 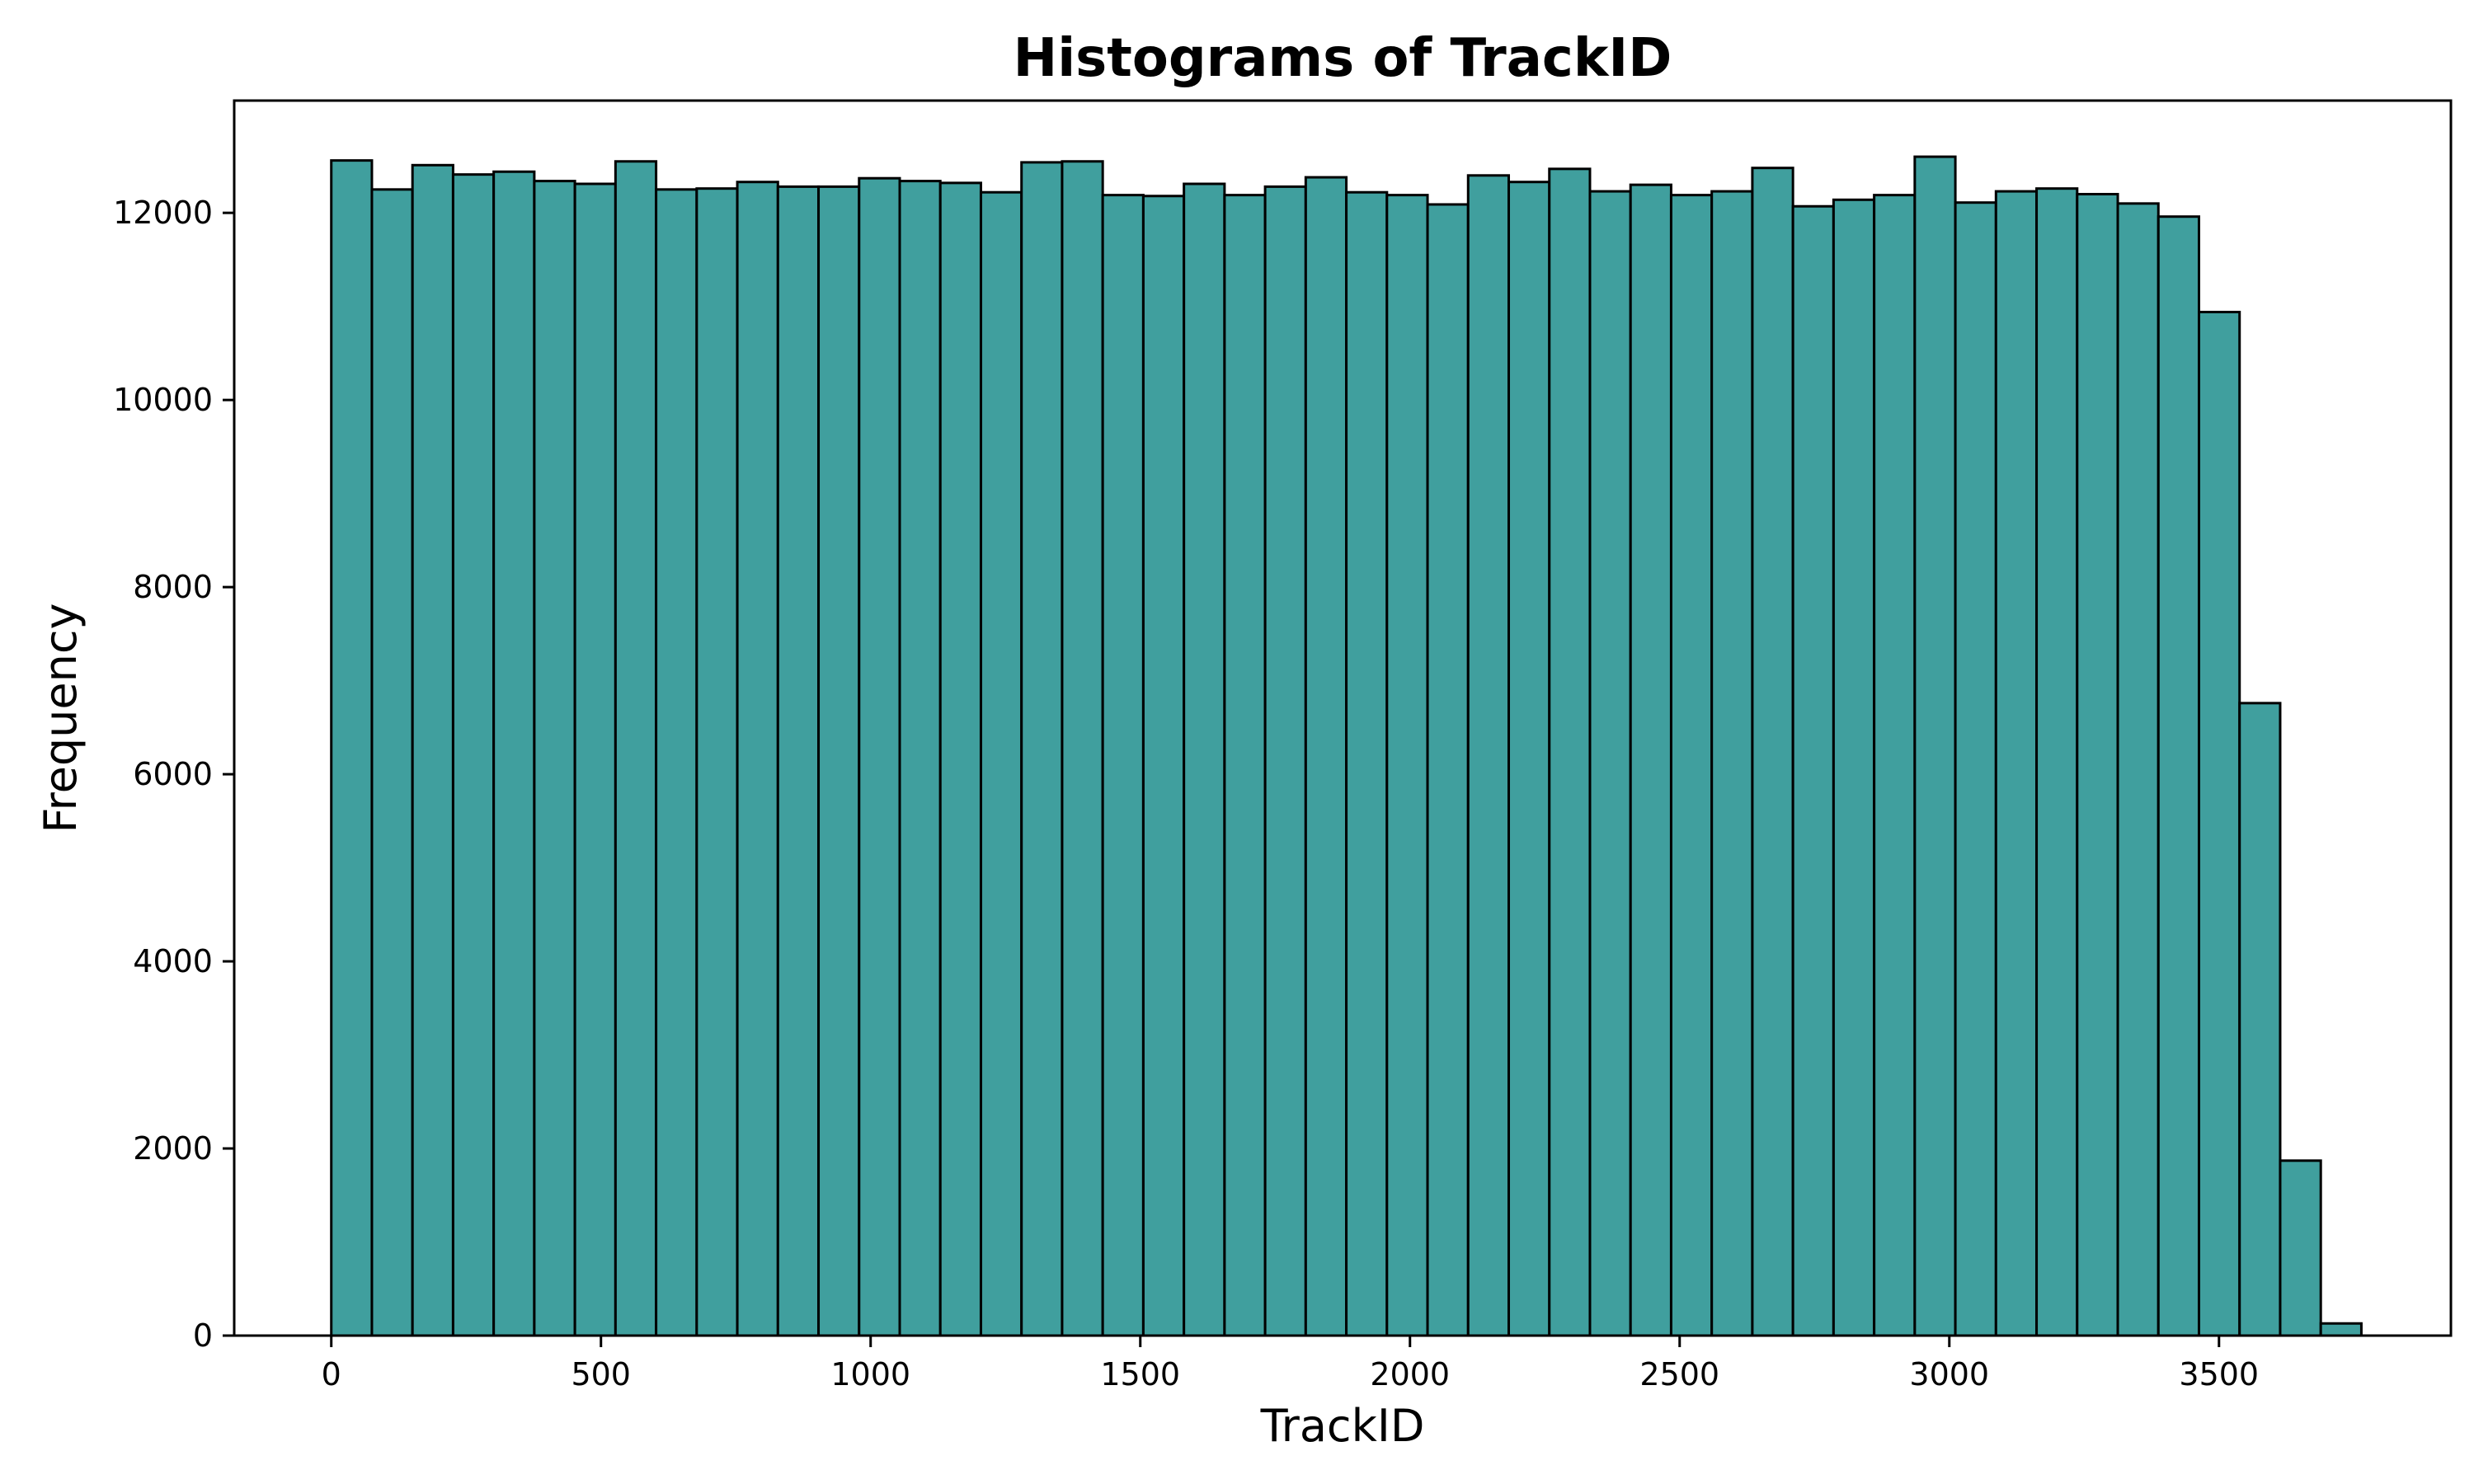 What do you see at coordinates (601, 1374) in the screenshot?
I see `x-tick-label: 500` at bounding box center [601, 1374].